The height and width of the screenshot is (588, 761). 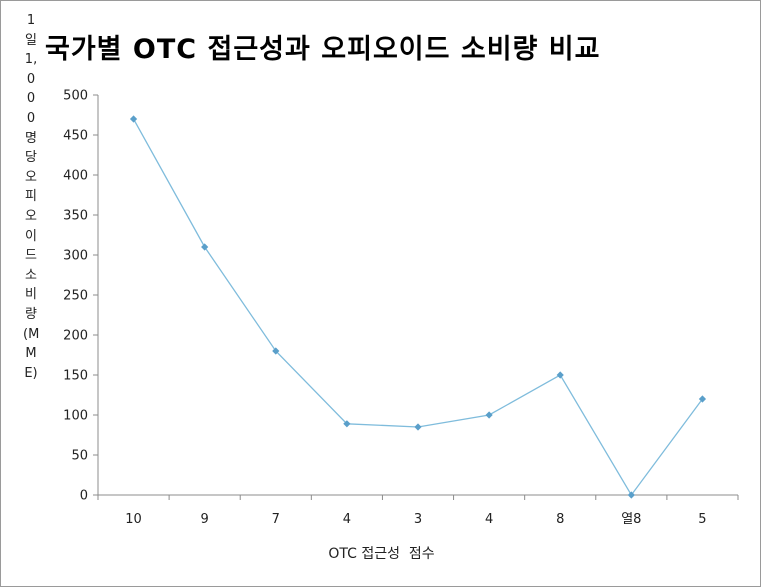 What do you see at coordinates (34, 197) in the screenshot?
I see `y-axis-label: 1일 1,000명당 오피오이드 소비량 (MME)` at bounding box center [34, 197].